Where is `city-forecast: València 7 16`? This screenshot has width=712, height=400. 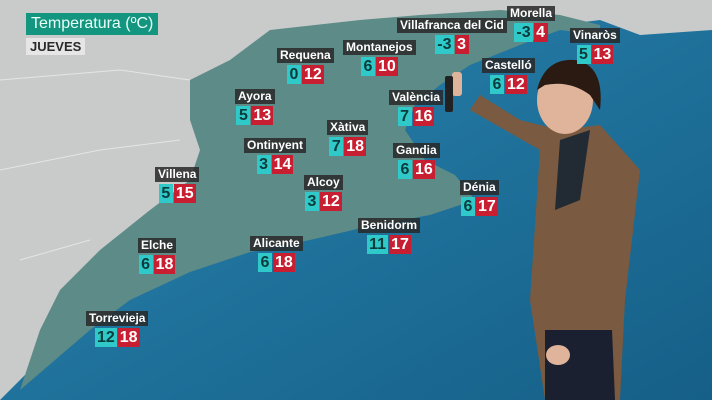
city-forecast: València 7 16 is located at coordinates (416, 108).